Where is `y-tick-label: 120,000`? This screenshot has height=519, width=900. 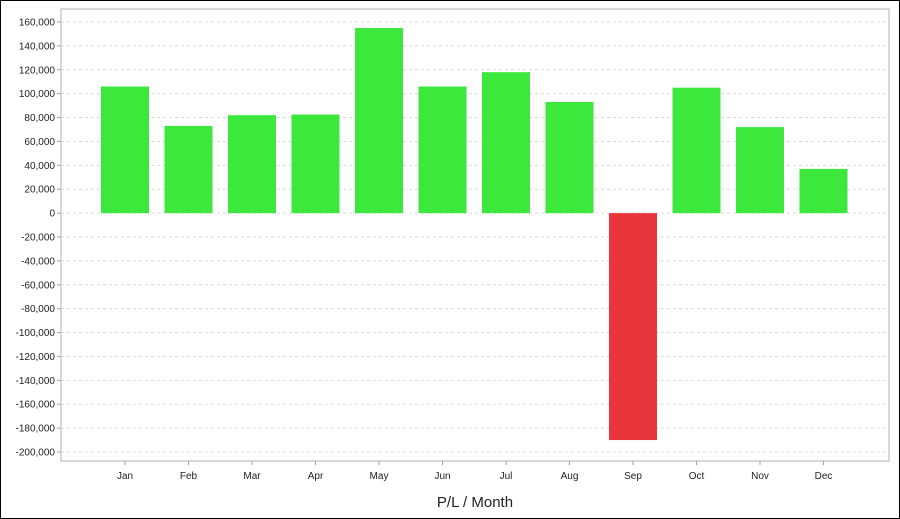 y-tick-label: 120,000 is located at coordinates (37, 70).